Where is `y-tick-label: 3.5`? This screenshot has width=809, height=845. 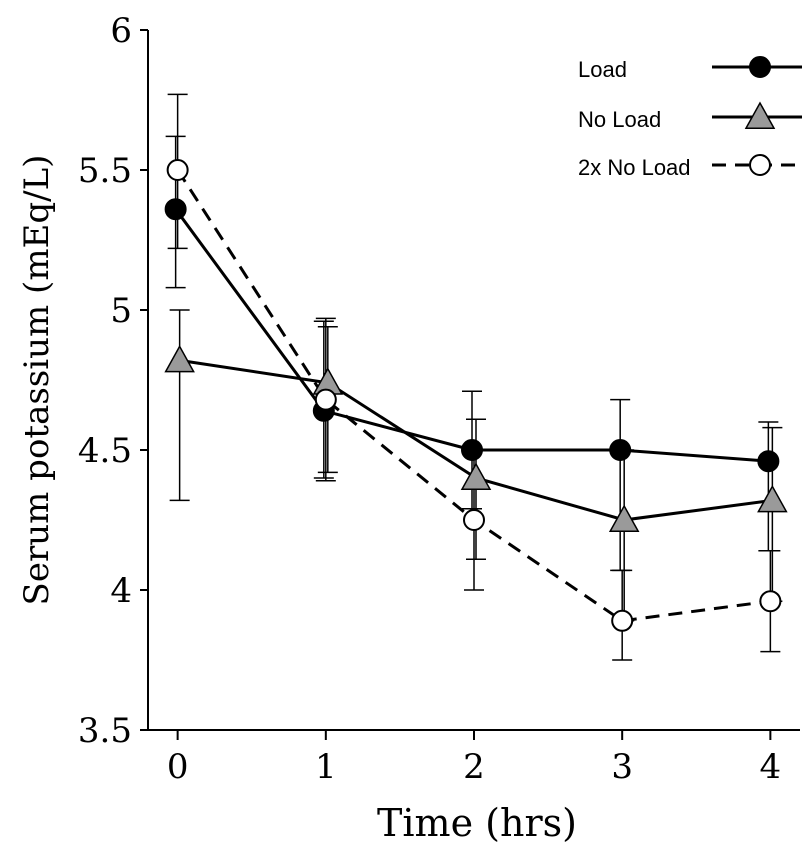
y-tick-label: 3.5 is located at coordinates (105, 731).